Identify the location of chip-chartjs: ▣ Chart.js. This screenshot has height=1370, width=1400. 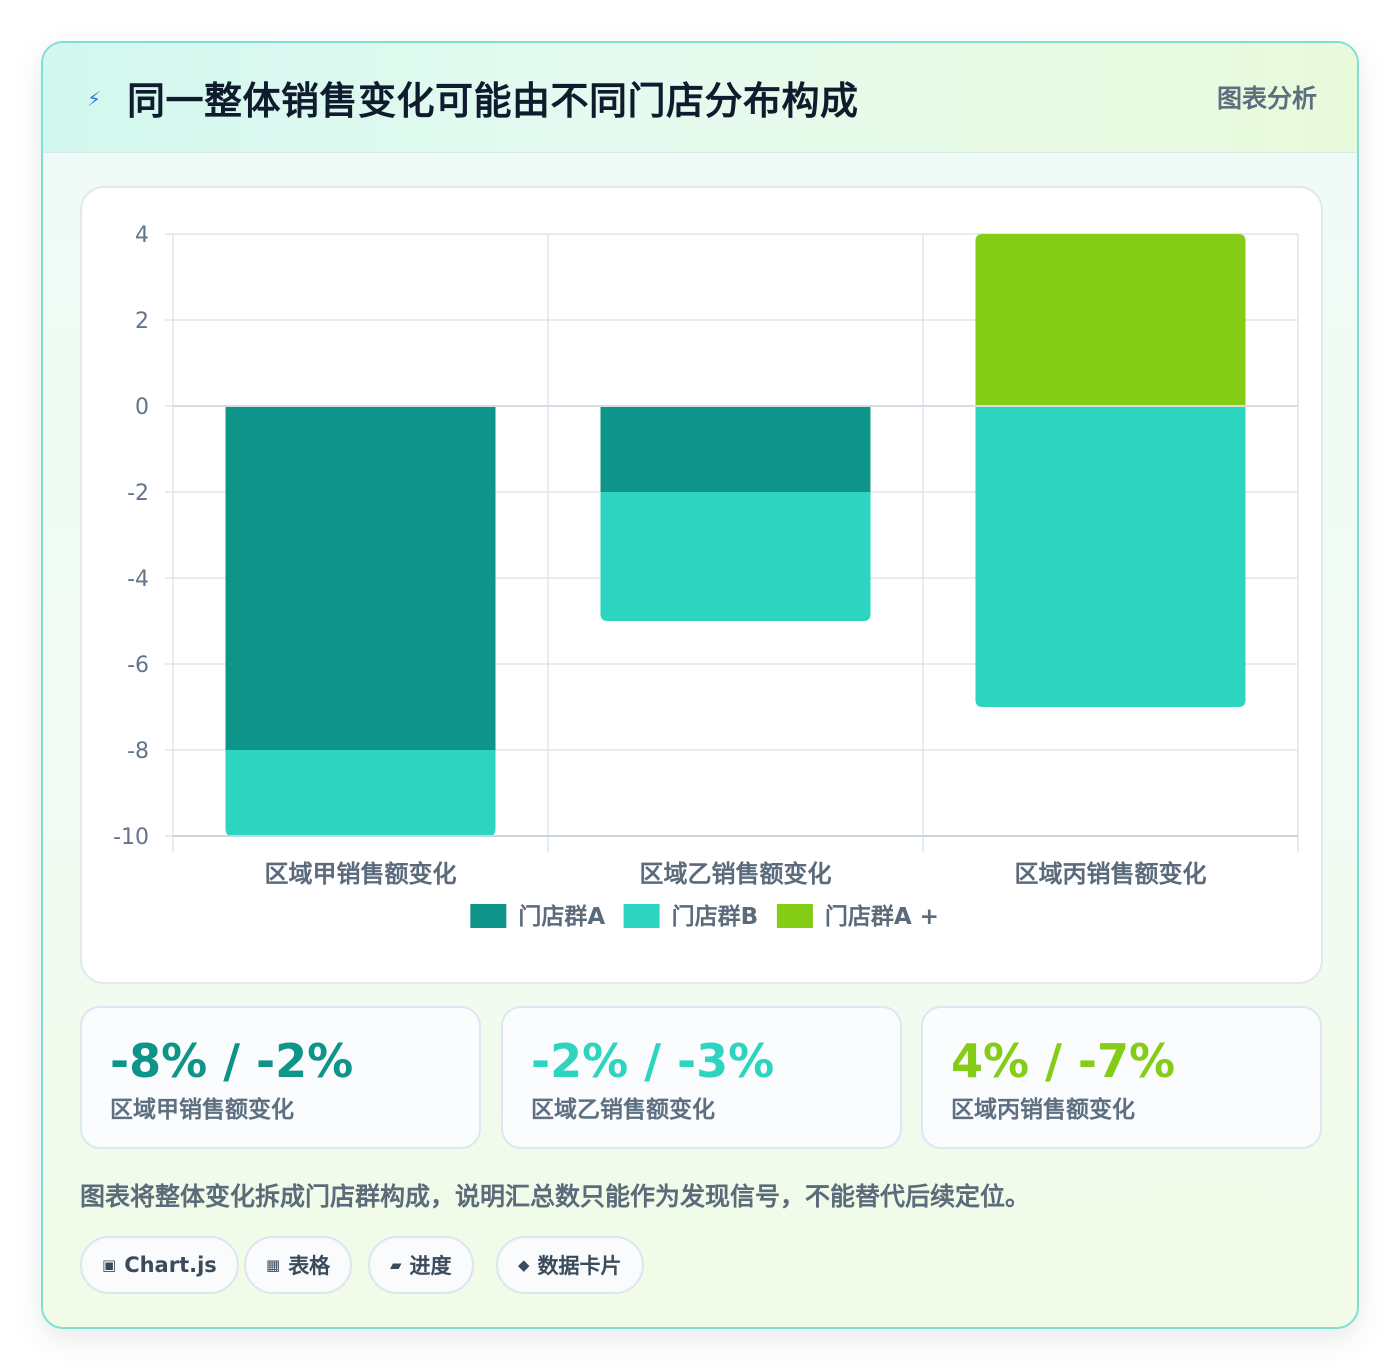
(159, 1265).